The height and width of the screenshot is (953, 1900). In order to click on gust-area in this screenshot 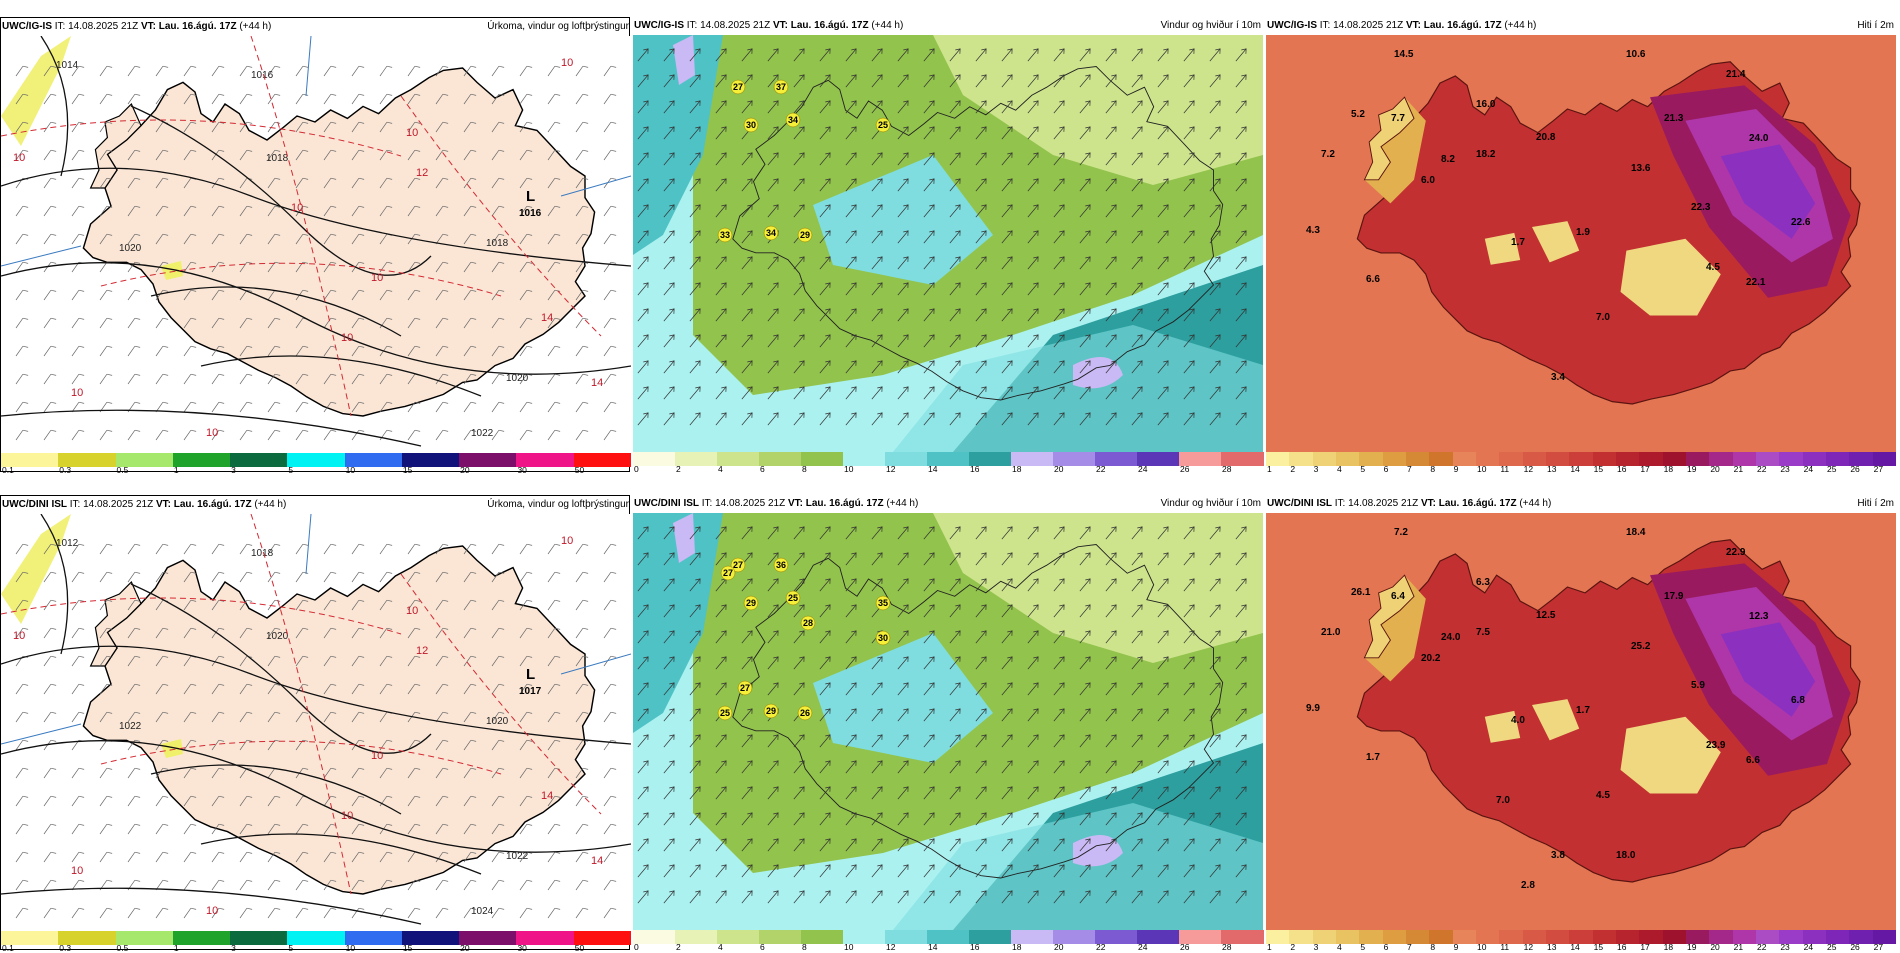, I will do `click(684, 60)`.